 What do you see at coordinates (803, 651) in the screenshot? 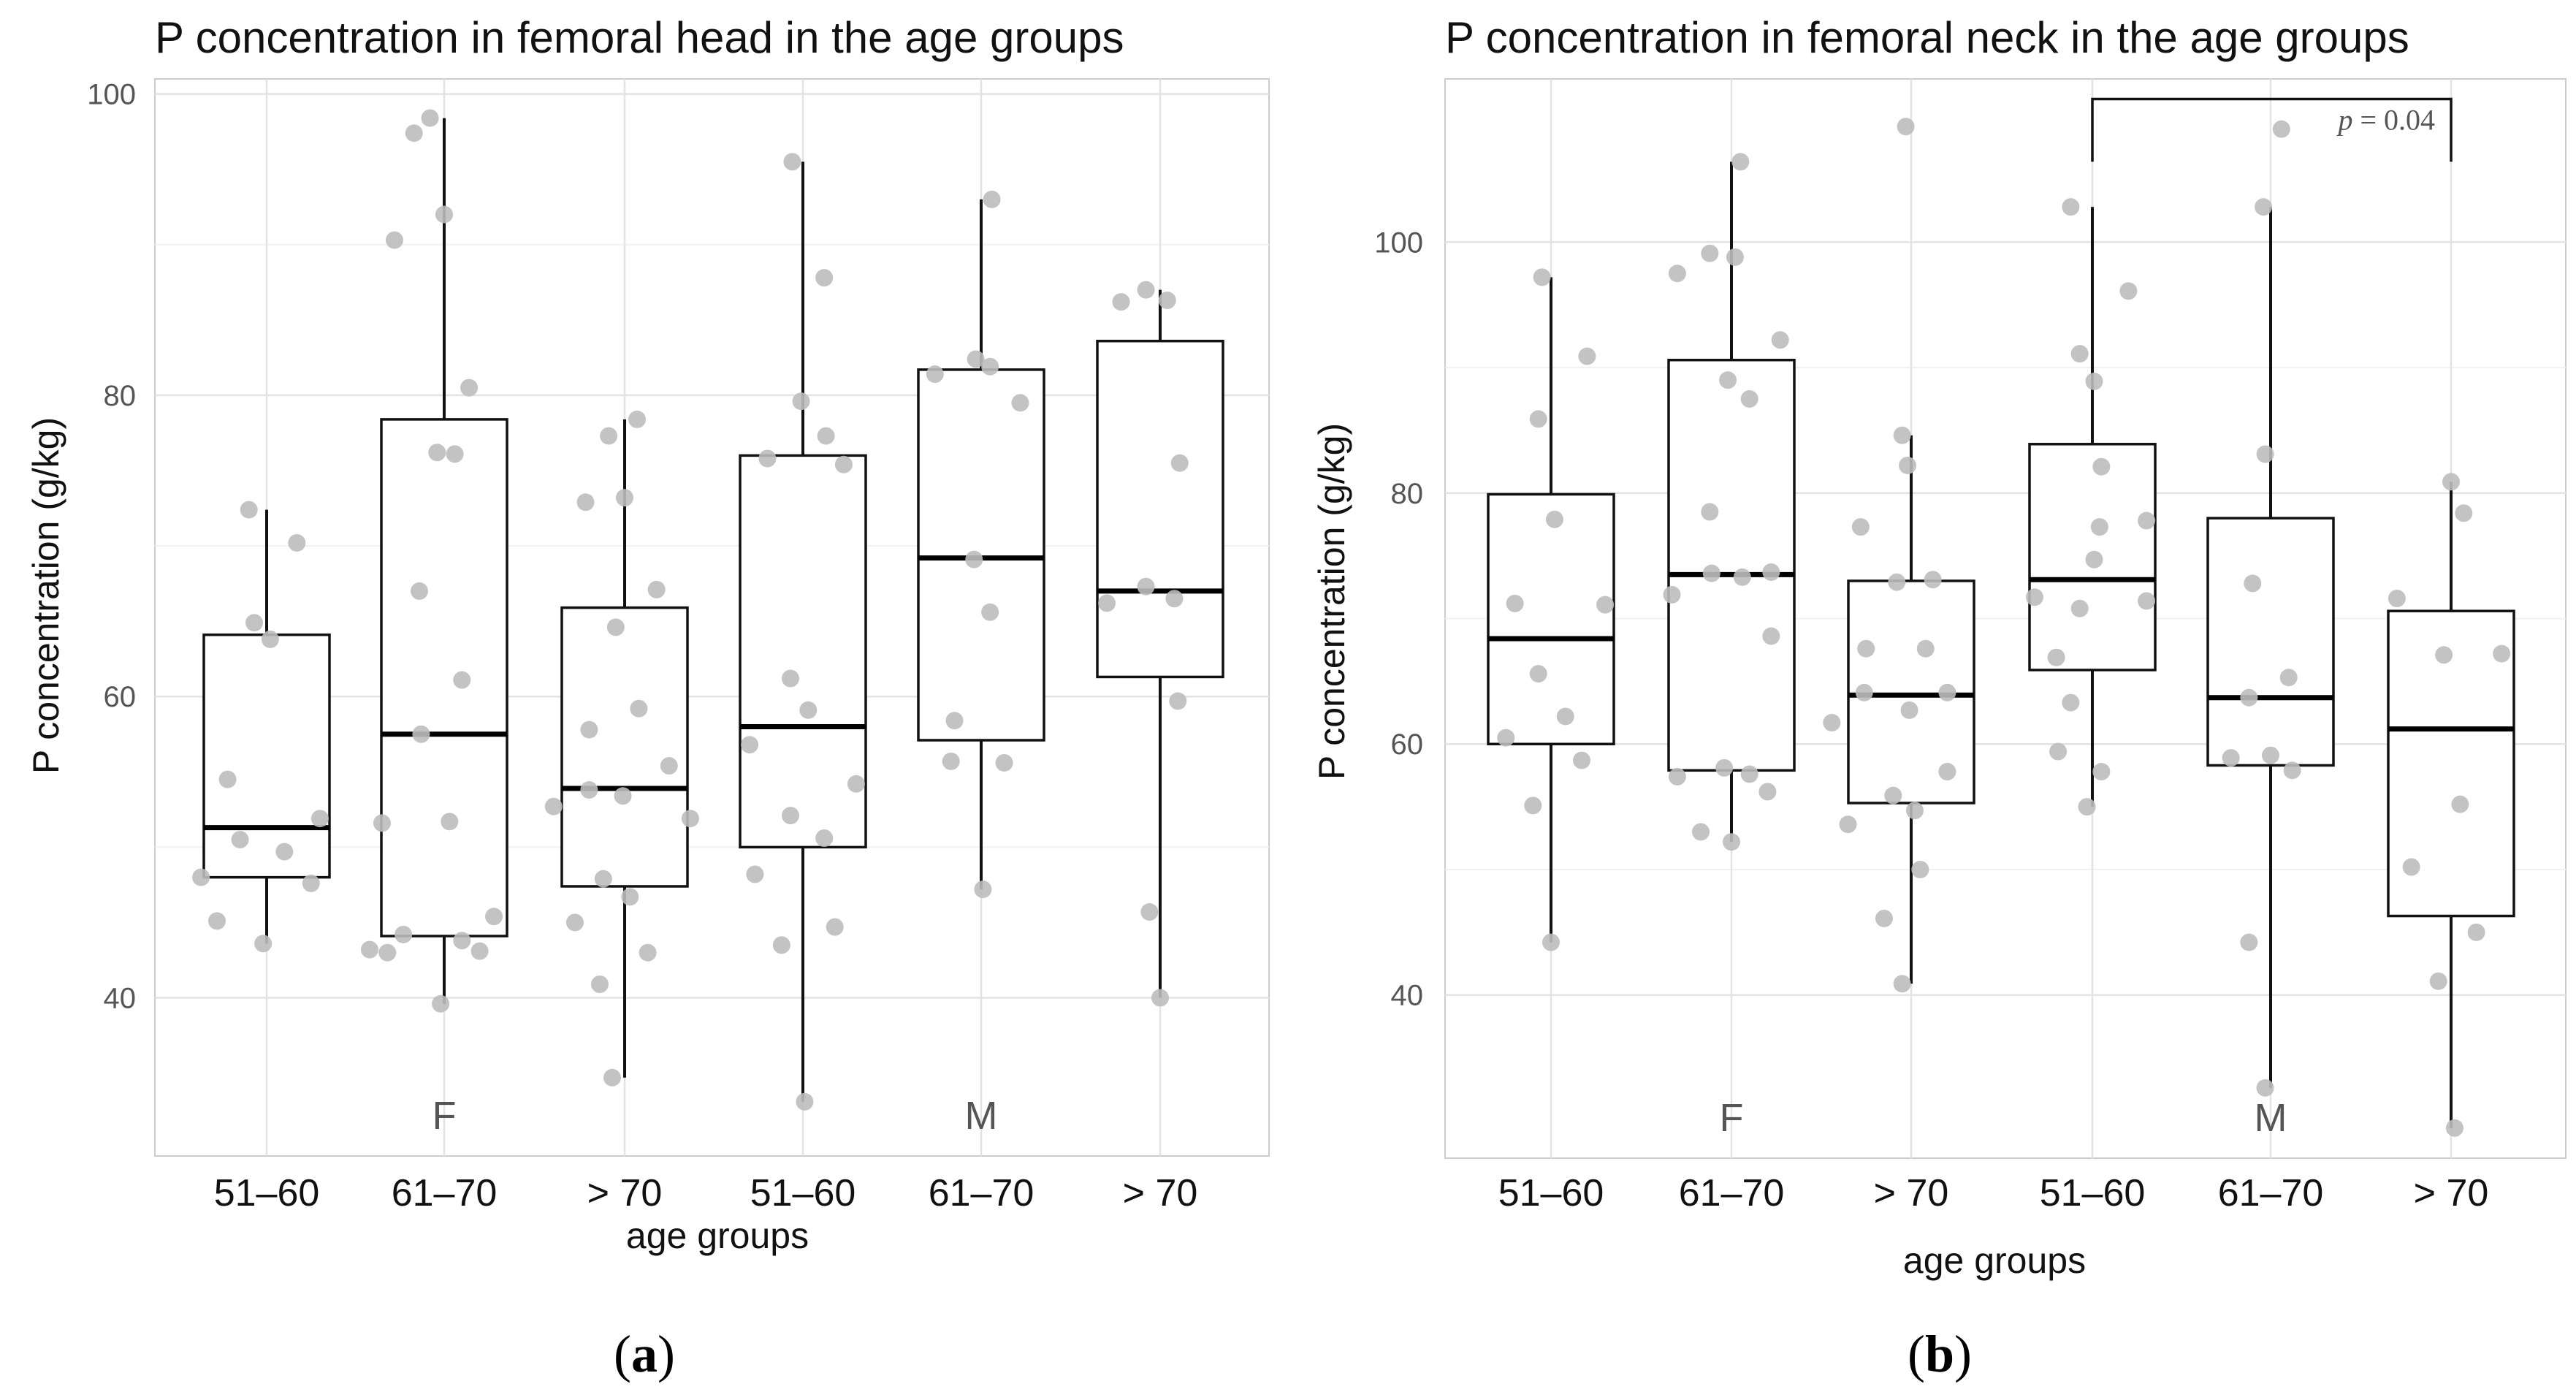
I see `box` at bounding box center [803, 651].